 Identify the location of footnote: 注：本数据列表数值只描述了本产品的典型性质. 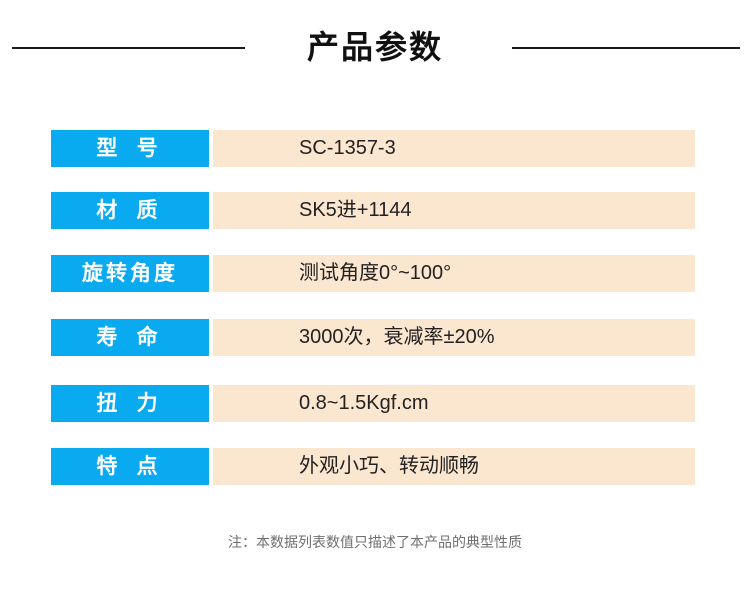
(375, 543).